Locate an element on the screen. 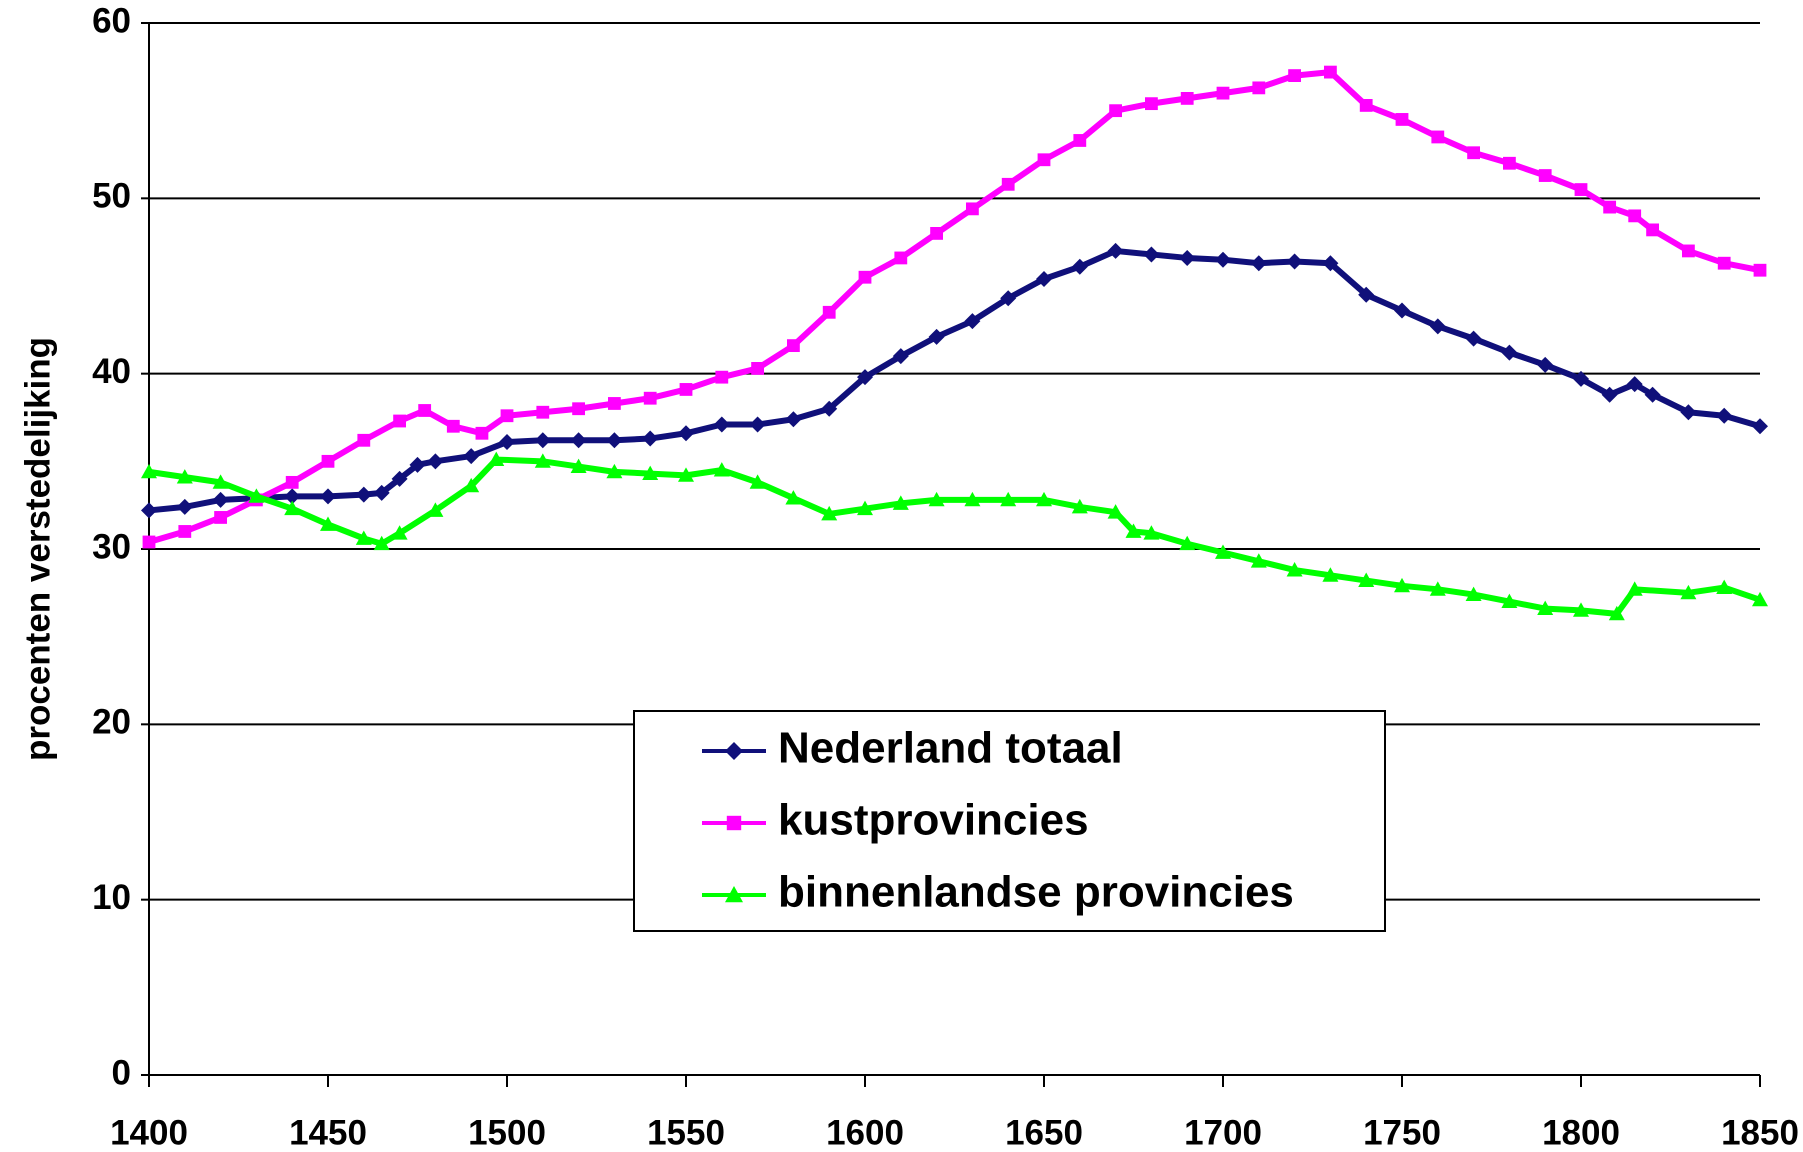  y-tick-label: 20 is located at coordinates (111, 722).